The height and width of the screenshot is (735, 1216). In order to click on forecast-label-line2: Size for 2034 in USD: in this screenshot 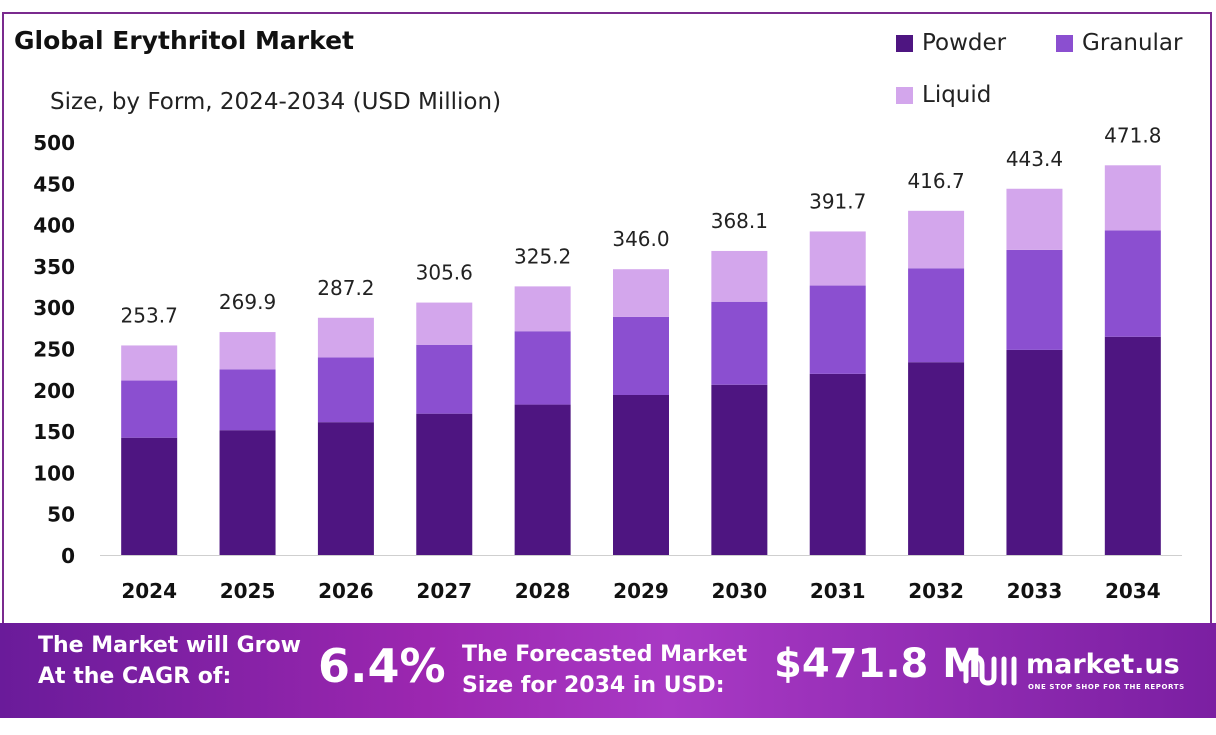, I will do `click(593, 685)`.